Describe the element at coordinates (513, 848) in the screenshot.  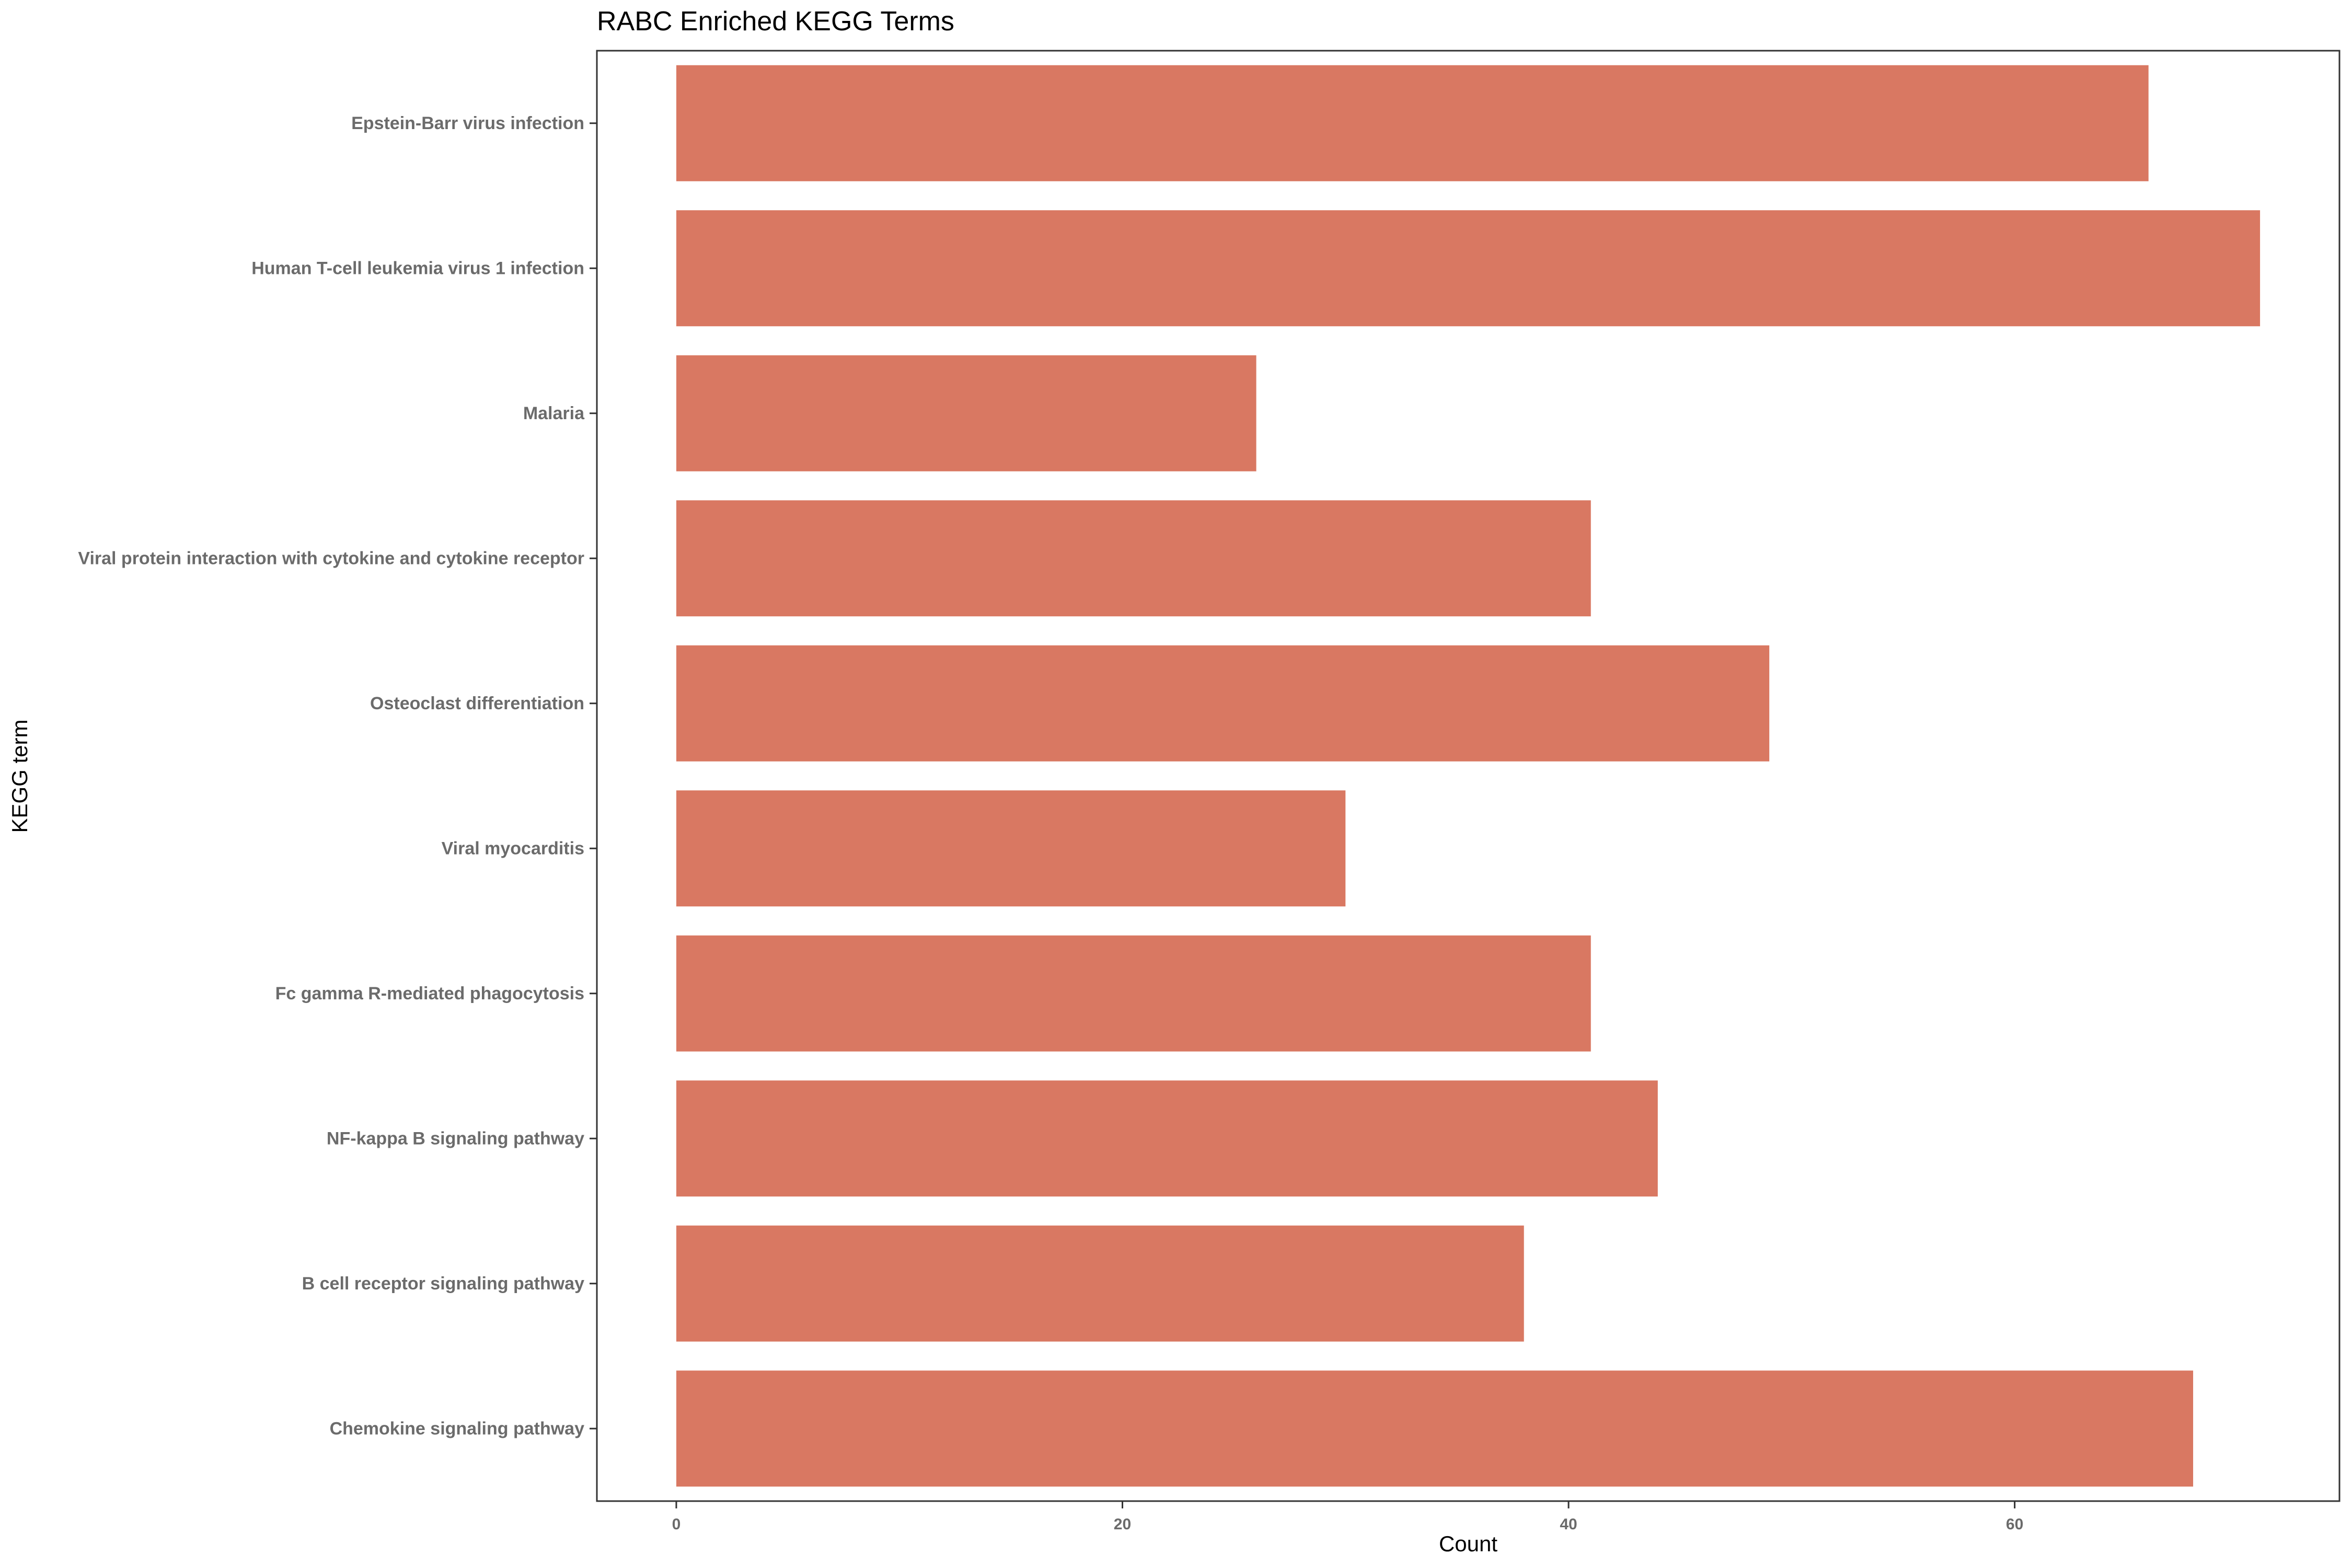
I see `y-tick-label: Viral myocarditis` at that location.